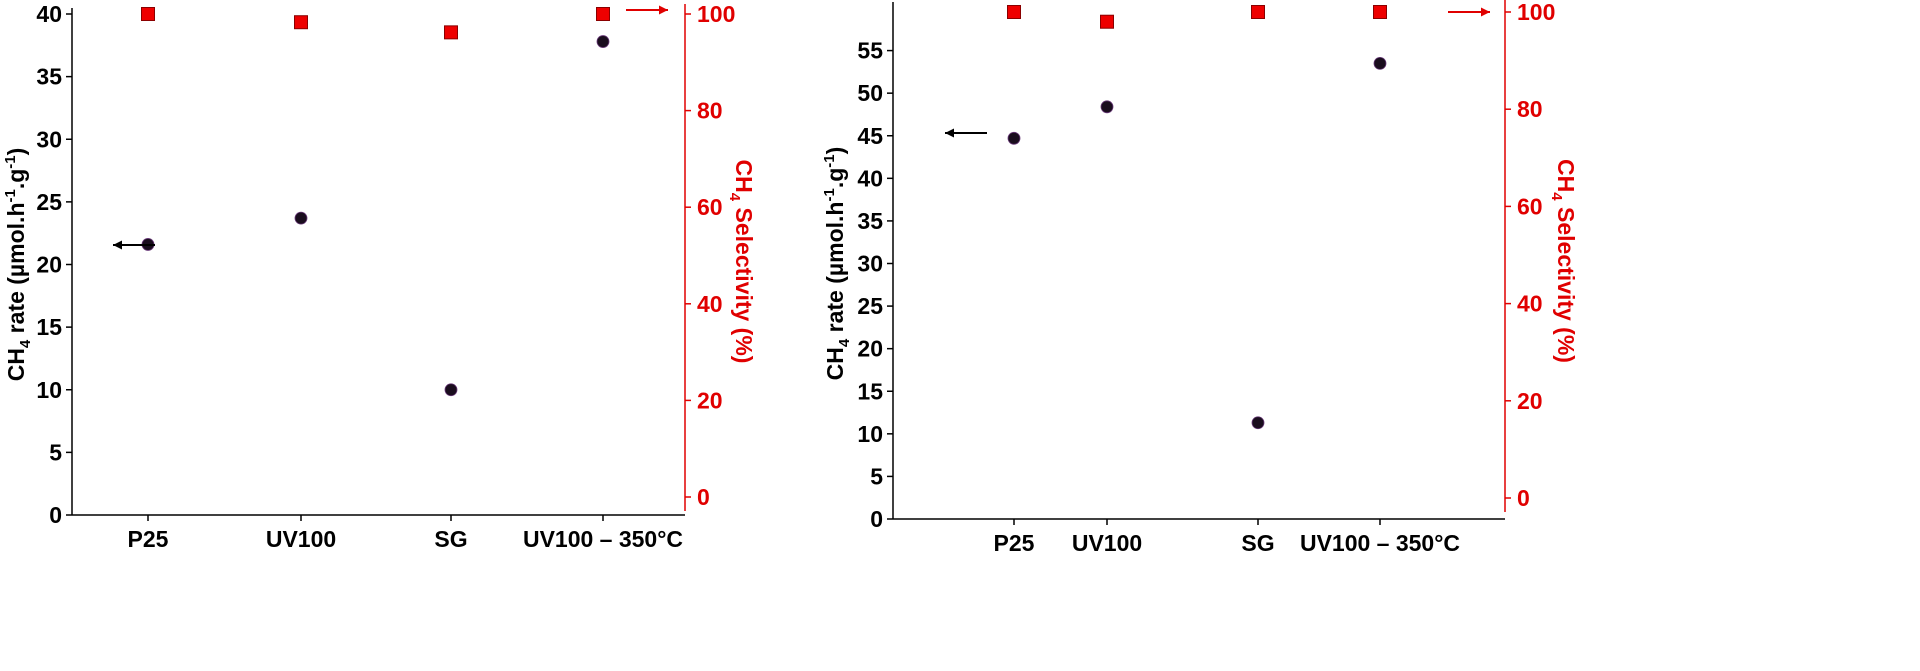 The image size is (1920, 671). Describe the element at coordinates (870, 93) in the screenshot. I see `y-tick-label: 50` at that location.